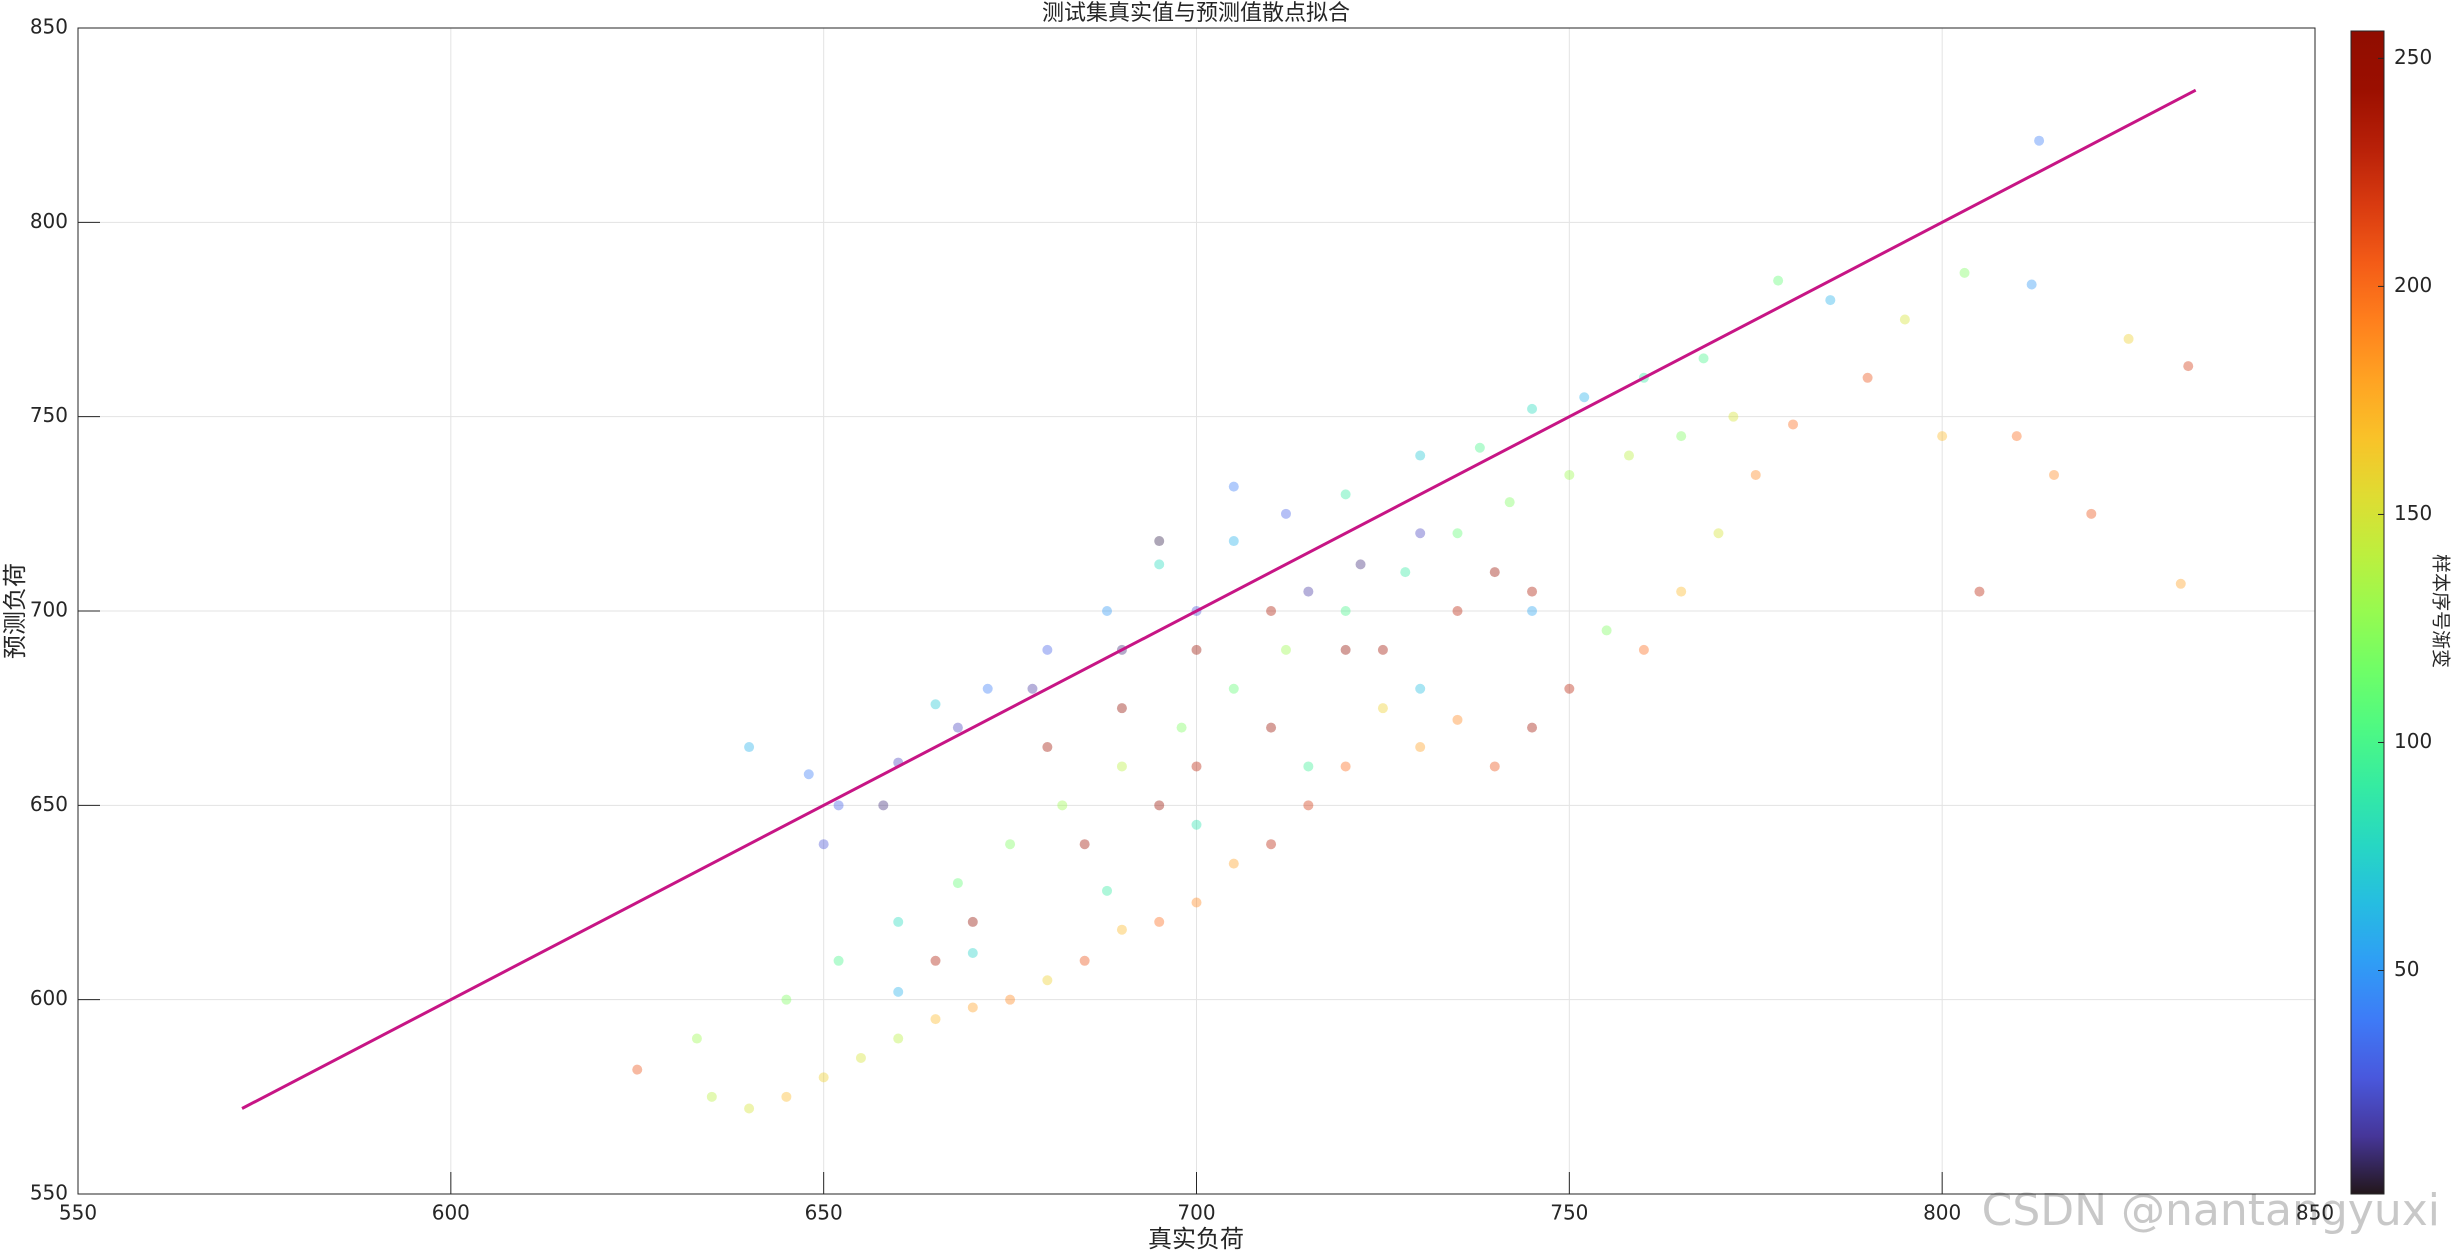 This screenshot has height=1255, width=2453. I want to click on x-tick-label: 800, so click(1942, 1213).